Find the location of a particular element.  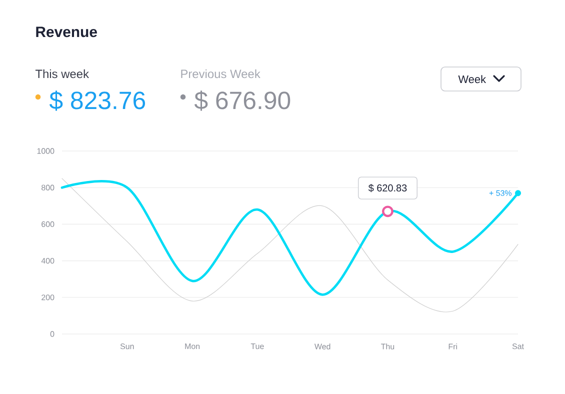

text: Week is located at coordinates (472, 79).